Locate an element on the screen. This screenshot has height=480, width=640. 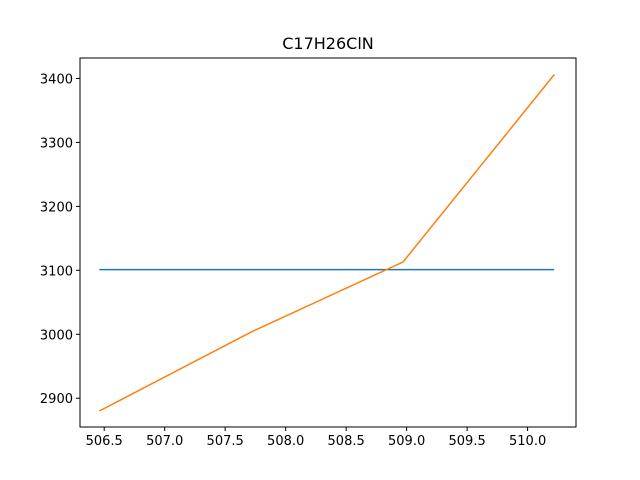
x-tick-label: 508.5 is located at coordinates (346, 441).